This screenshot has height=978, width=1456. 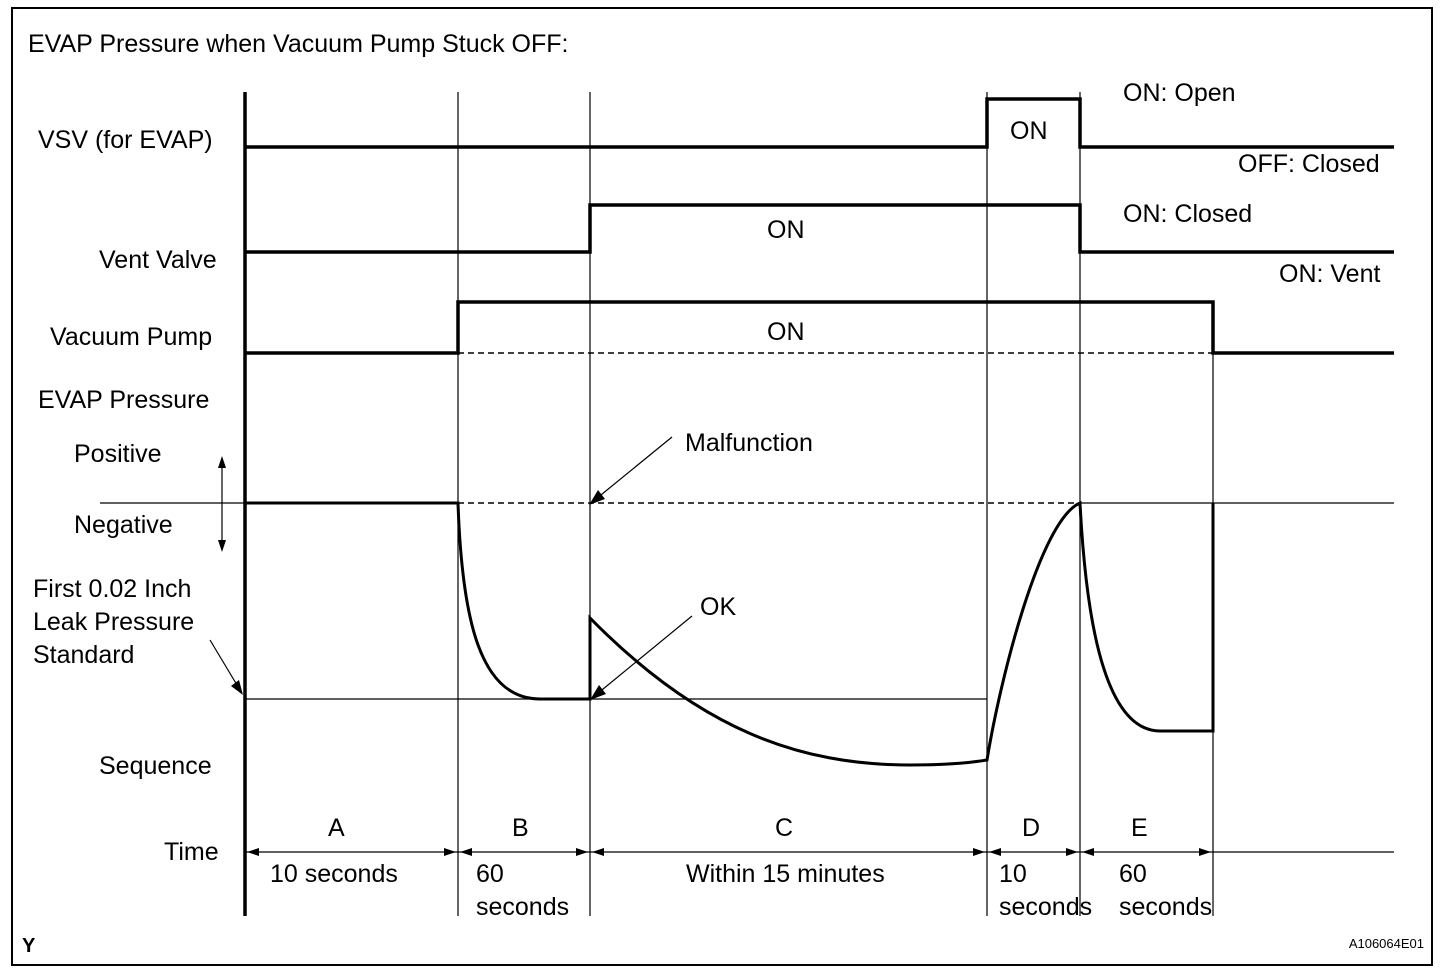 I want to click on duration-d-line1: 10, so click(x=1013, y=874).